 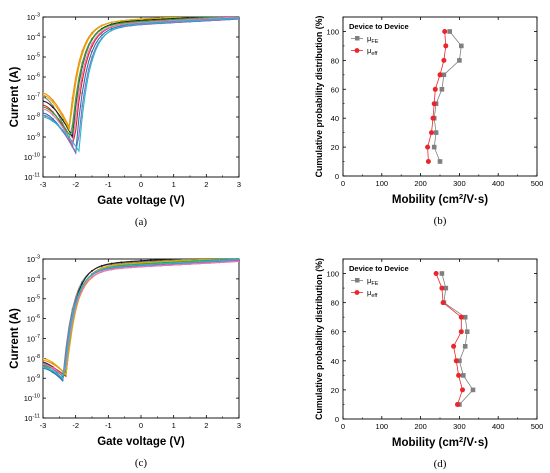 I want to click on y-tick-label: 10⁻⁴, so click(x=33, y=279).